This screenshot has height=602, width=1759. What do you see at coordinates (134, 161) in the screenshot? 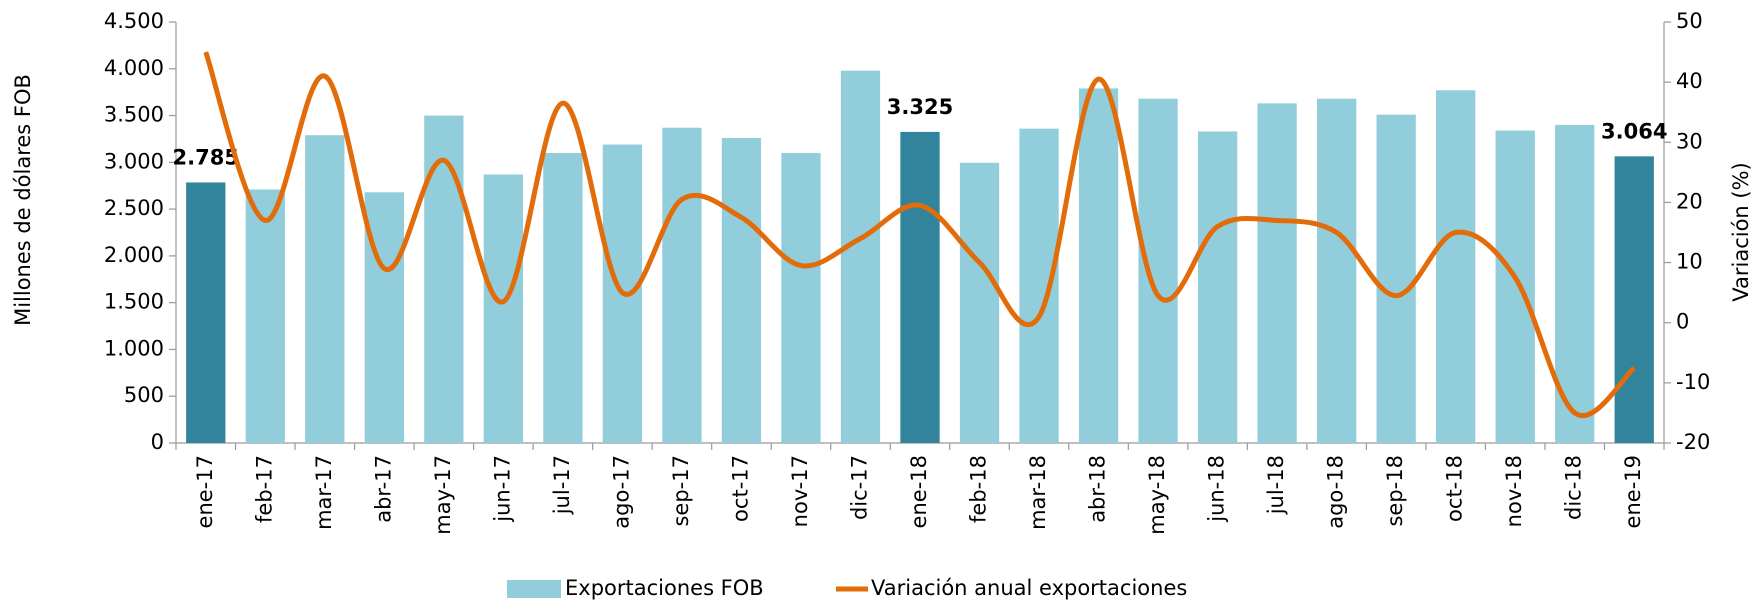
I see `y-tick-label: 3.000` at bounding box center [134, 161].